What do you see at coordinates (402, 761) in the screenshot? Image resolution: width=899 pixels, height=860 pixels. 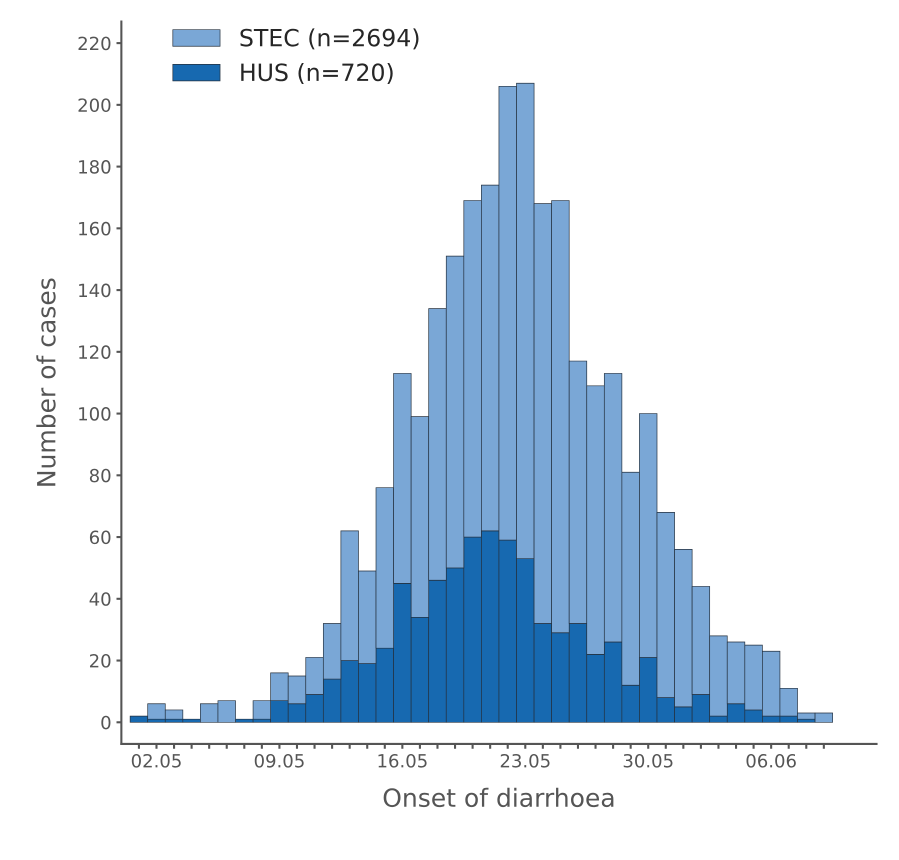 I see `x-tick-label: 16.05` at bounding box center [402, 761].